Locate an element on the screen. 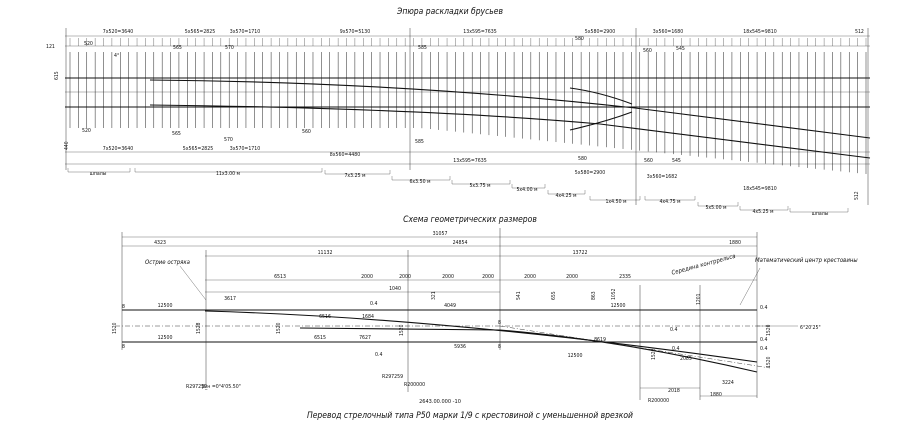 The height and width of the screenshot is (424, 900). dim-mid: 1040 is located at coordinates (395, 289).